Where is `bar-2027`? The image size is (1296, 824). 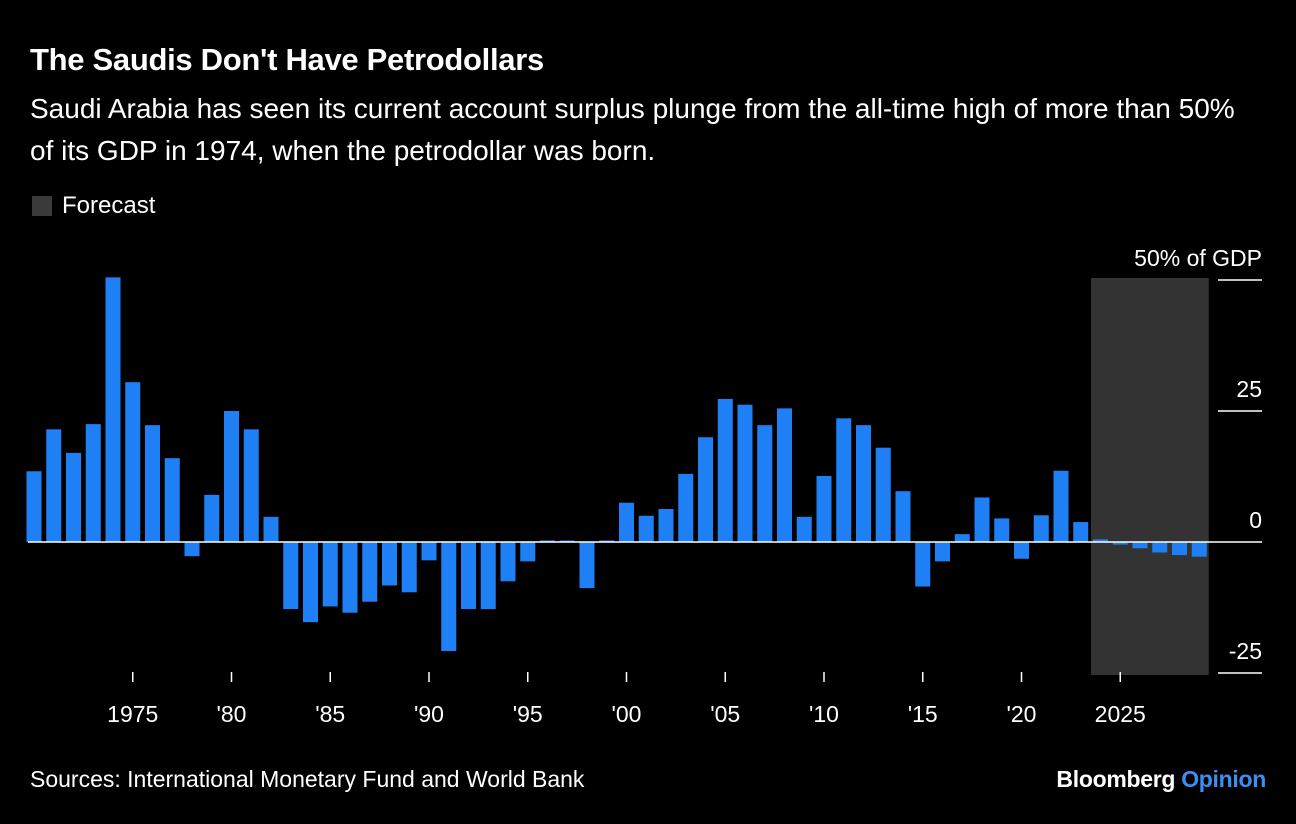 bar-2027 is located at coordinates (1160, 547).